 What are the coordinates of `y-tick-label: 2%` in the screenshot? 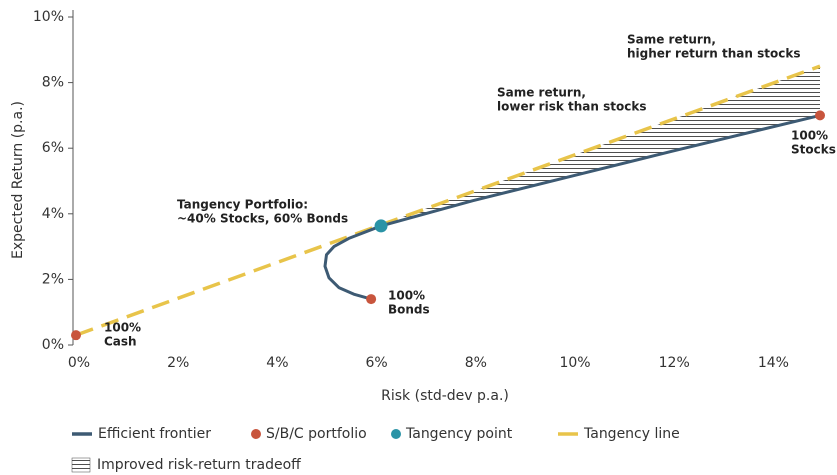 It's located at (53, 279).